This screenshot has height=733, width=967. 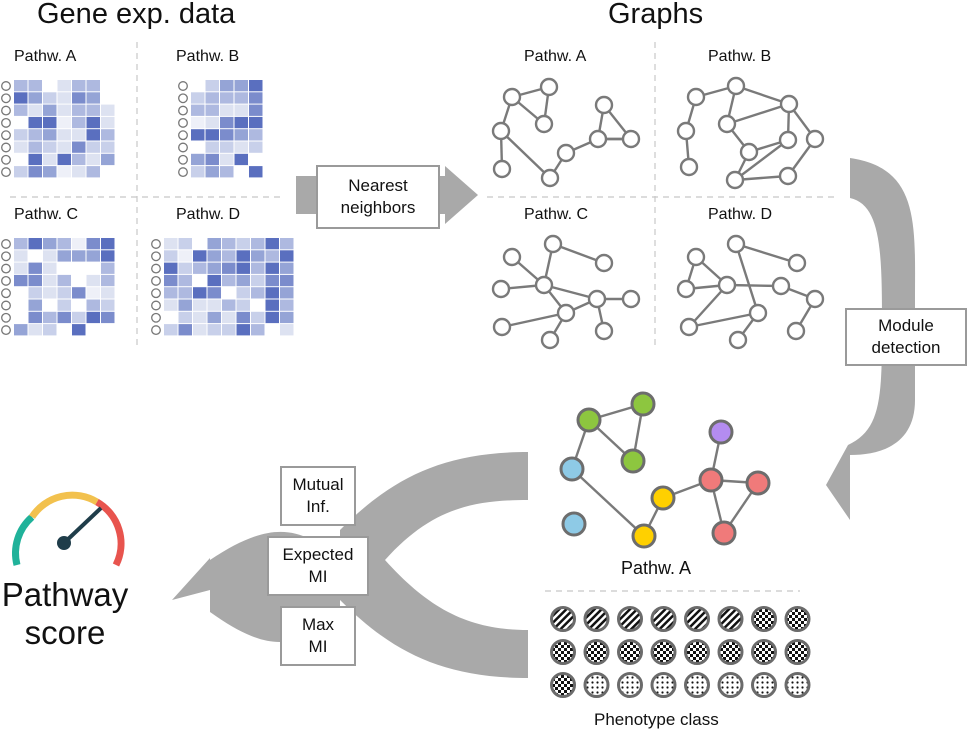 I want to click on heatmap-group, so click(x=147, y=208).